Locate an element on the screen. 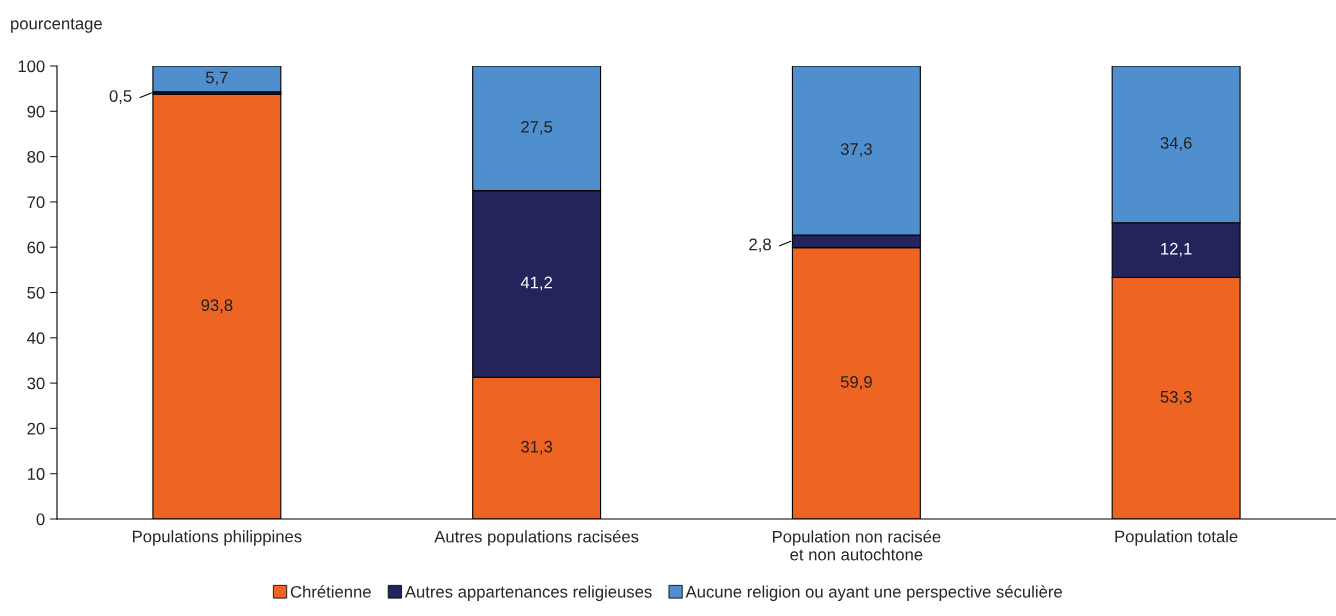 This screenshot has height=616, width=1336. data-label: 12,1 is located at coordinates (1176, 249).